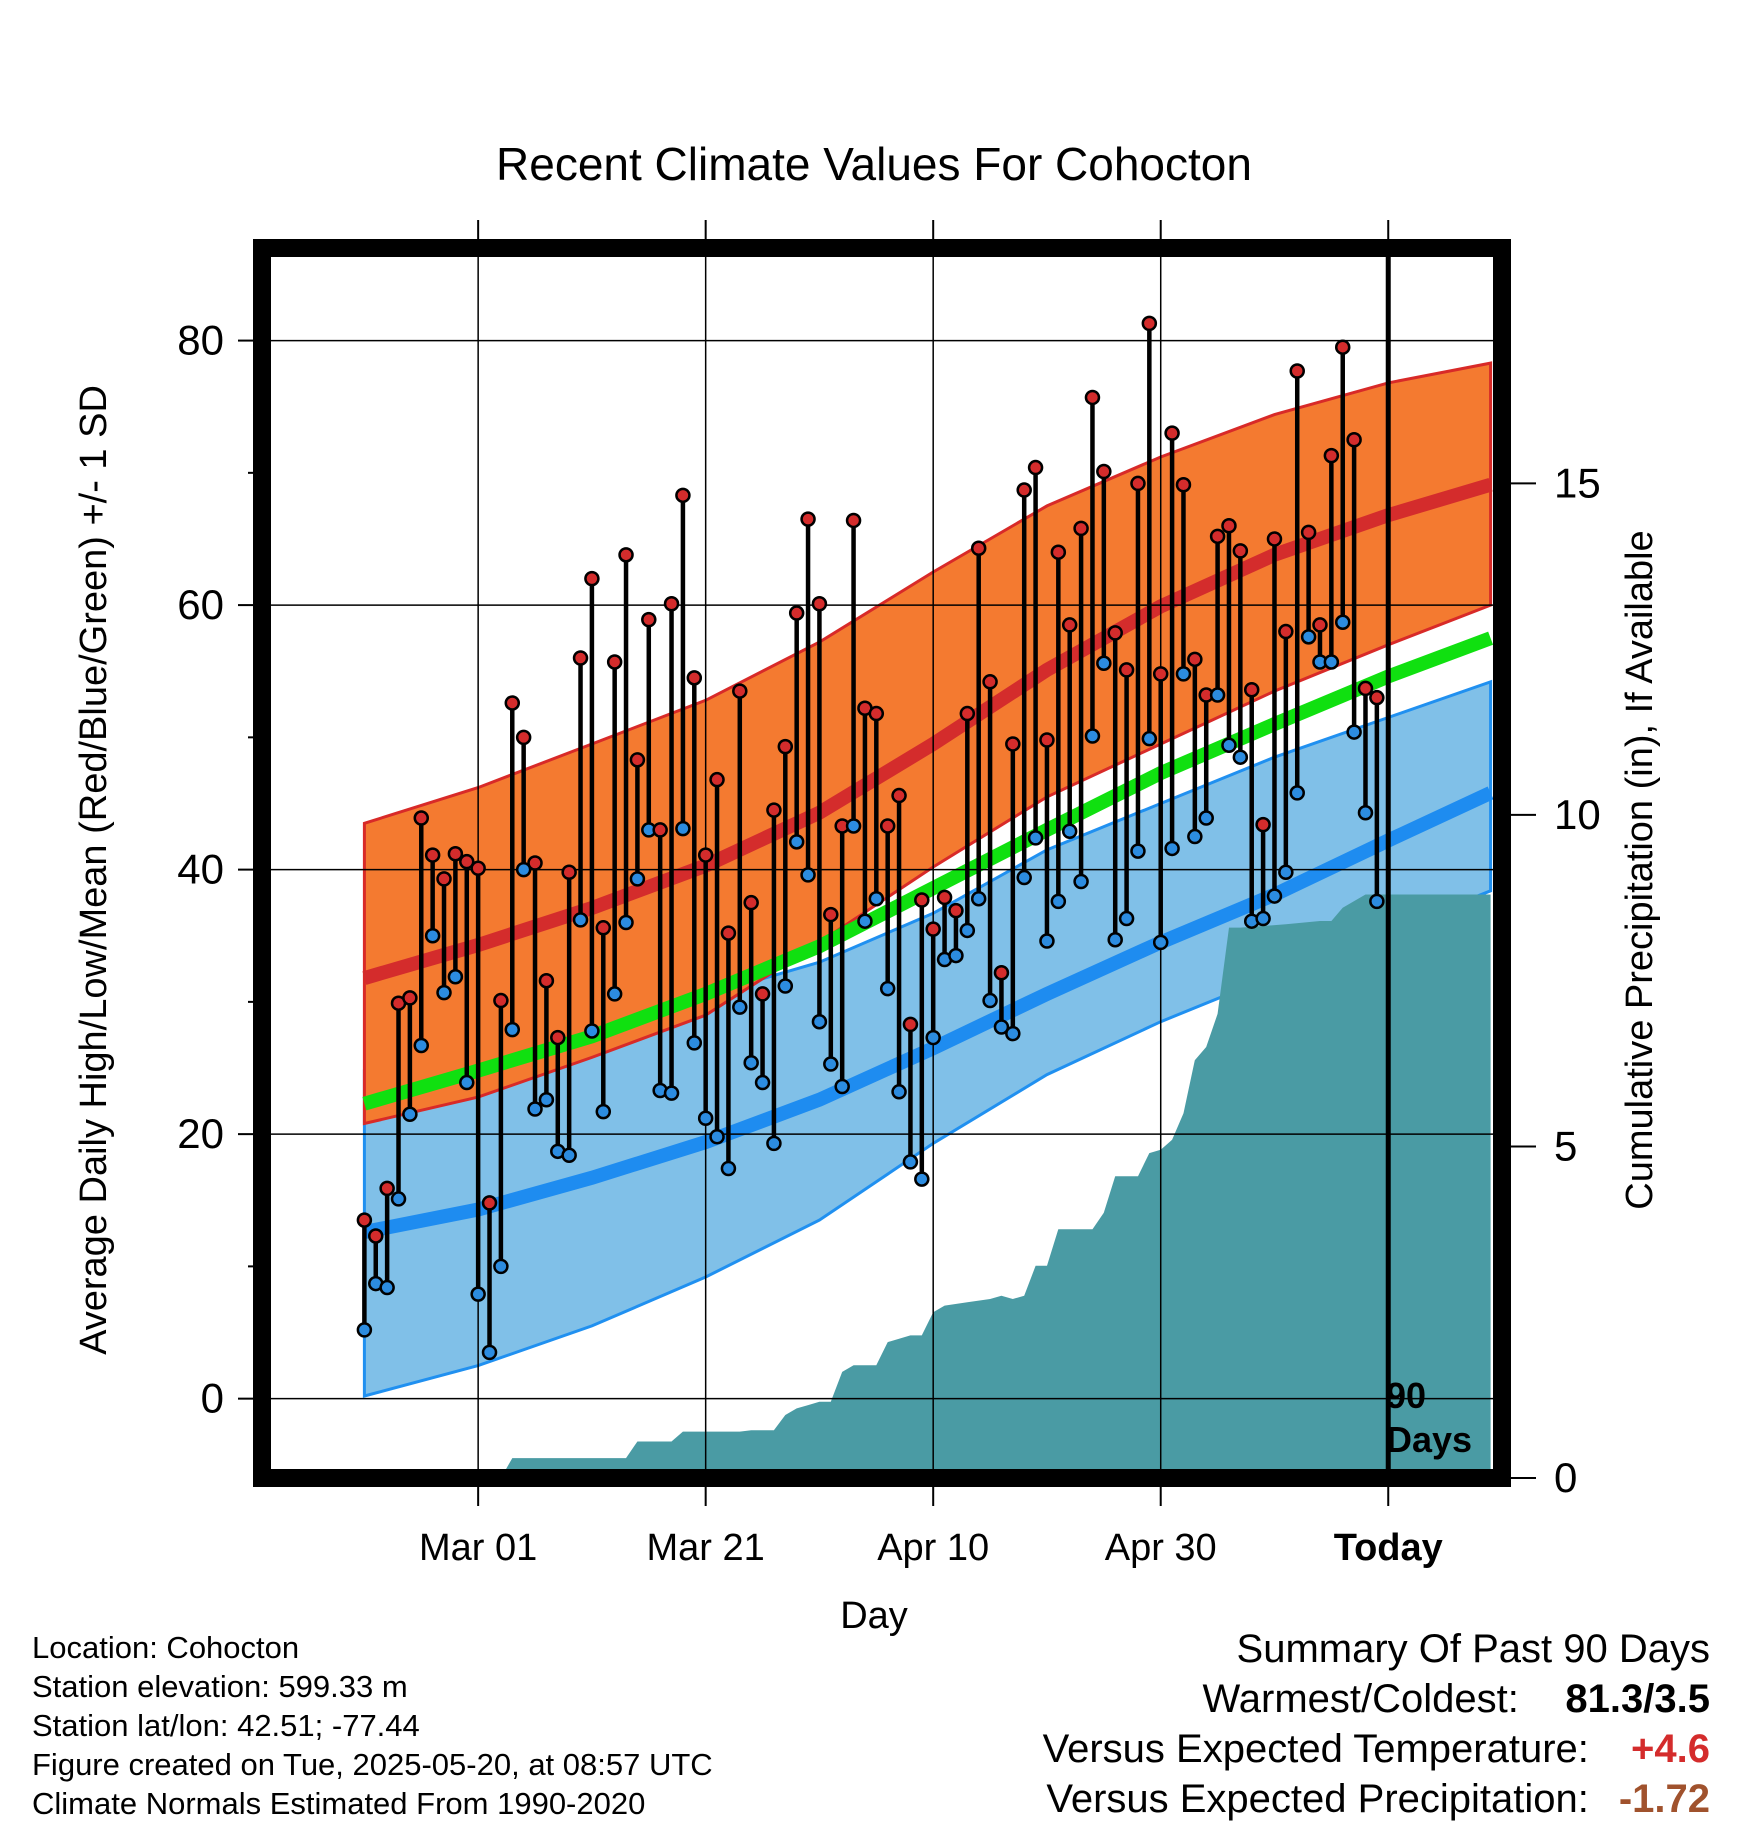 Image resolution: width=1748 pixels, height=1828 pixels. I want to click on summary-warmest-coldest: Warmest/Coldest: 81.3/3.5, so click(1377, 1699).